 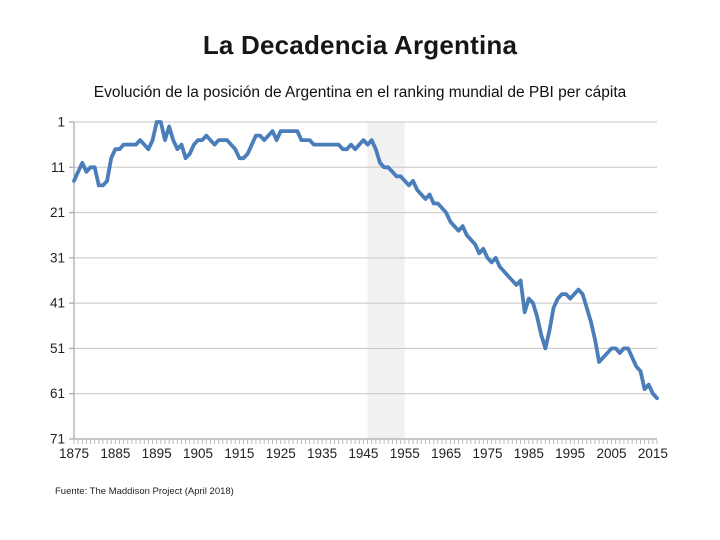 What do you see at coordinates (446, 453) in the screenshot?
I see `x-tick-label: 1965` at bounding box center [446, 453].